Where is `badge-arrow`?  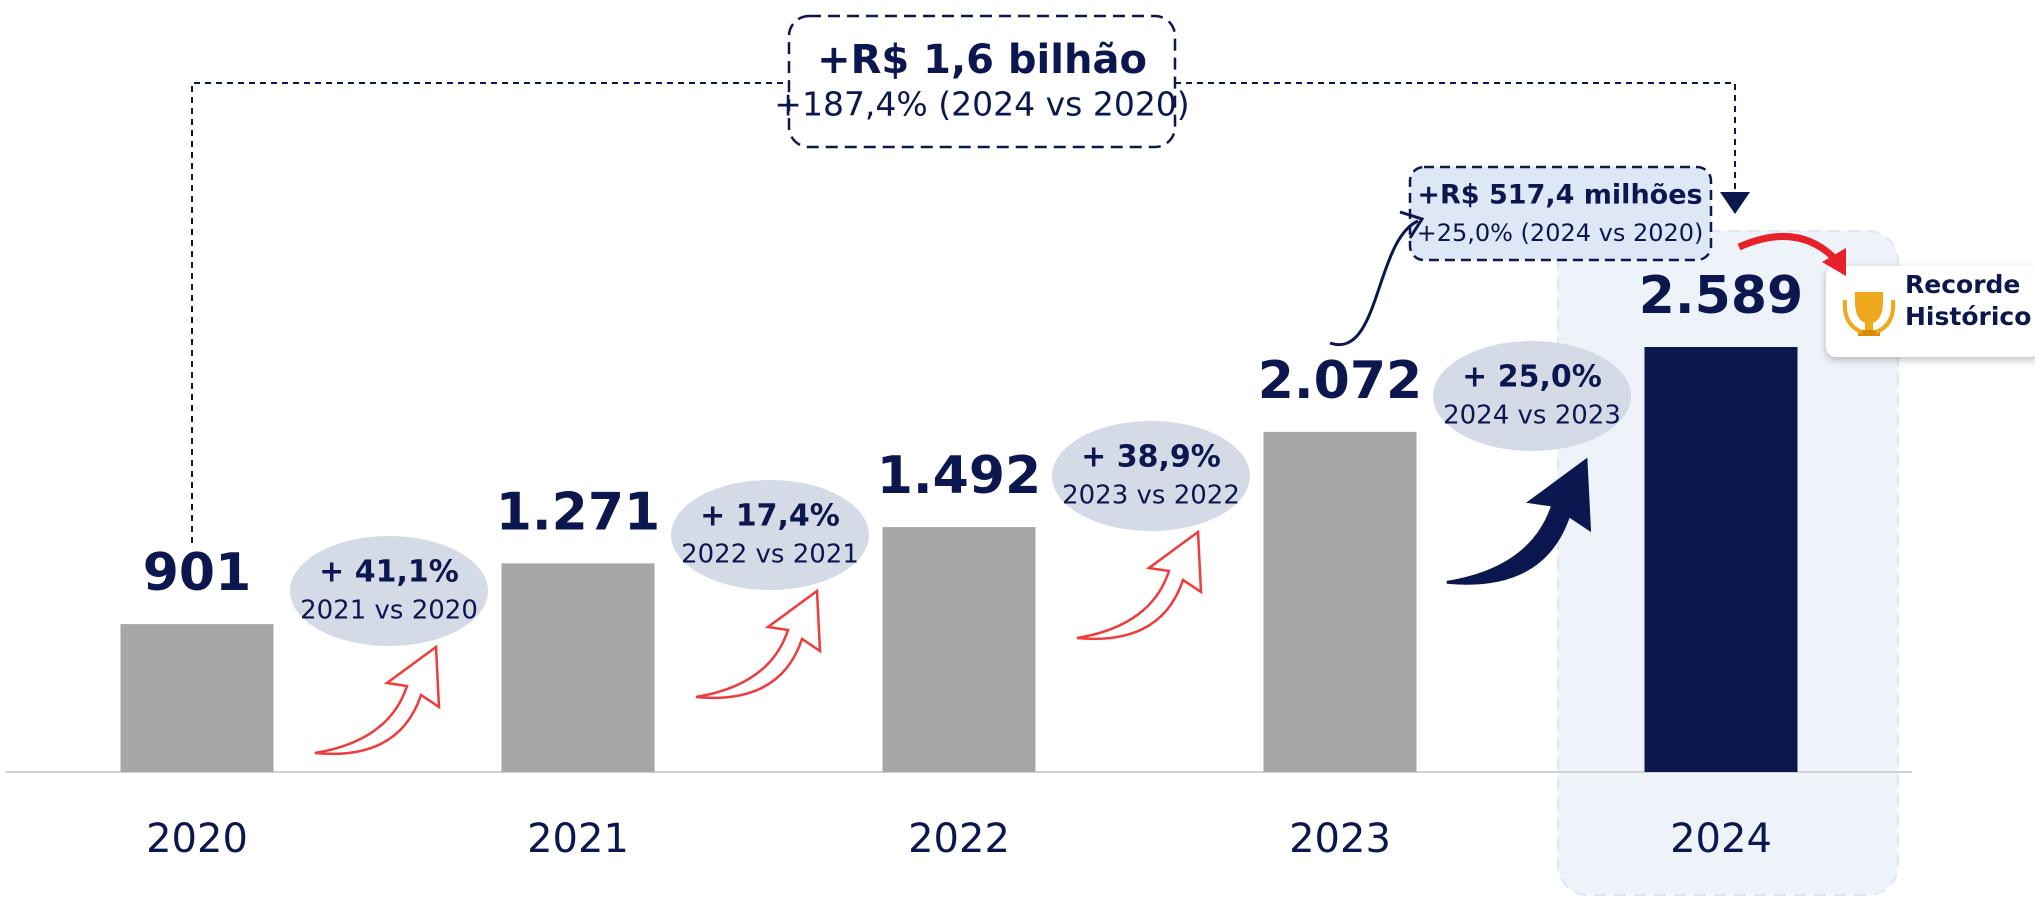 badge-arrow is located at coordinates (1789, 248).